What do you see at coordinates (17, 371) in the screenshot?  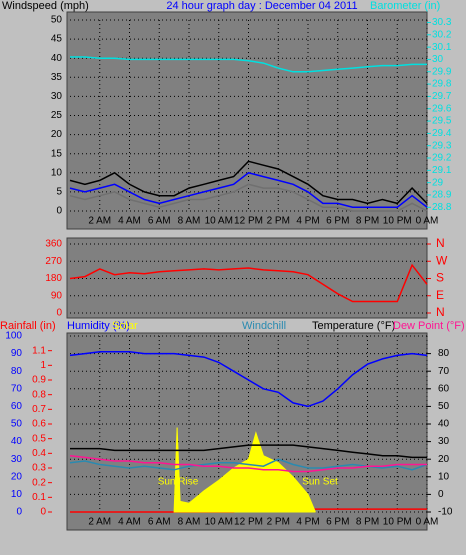 I see `y-tick-label: 80` at bounding box center [17, 371].